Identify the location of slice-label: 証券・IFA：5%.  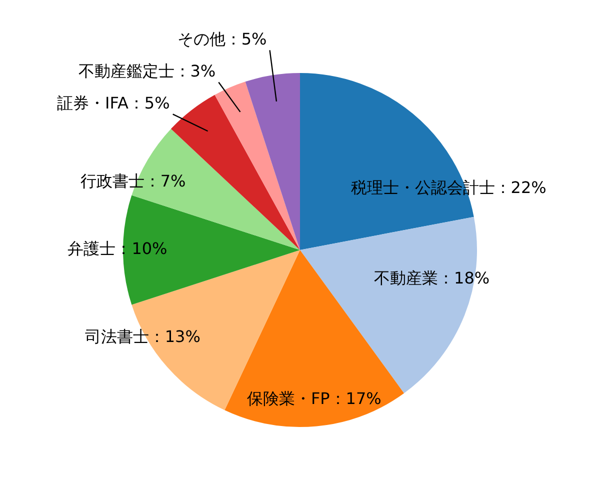
(113, 102).